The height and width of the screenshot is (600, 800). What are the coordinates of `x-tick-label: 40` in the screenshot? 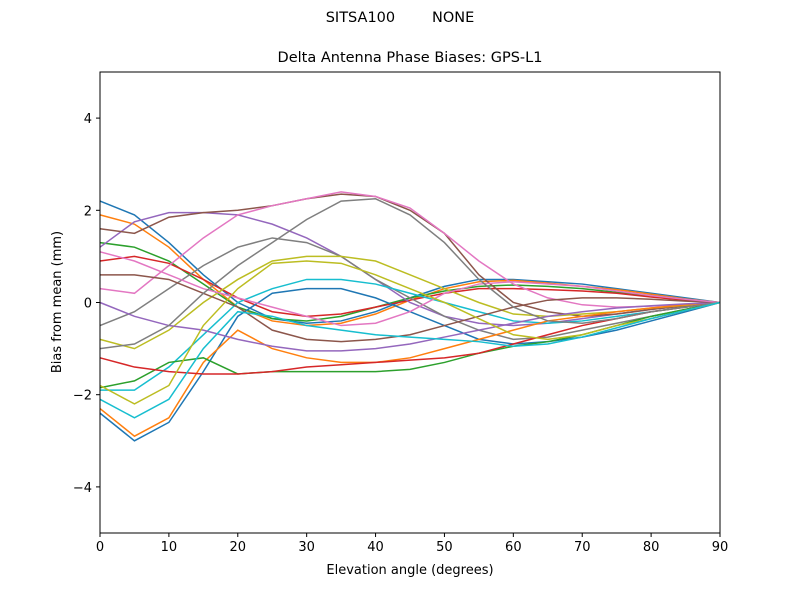 It's located at (375, 547).